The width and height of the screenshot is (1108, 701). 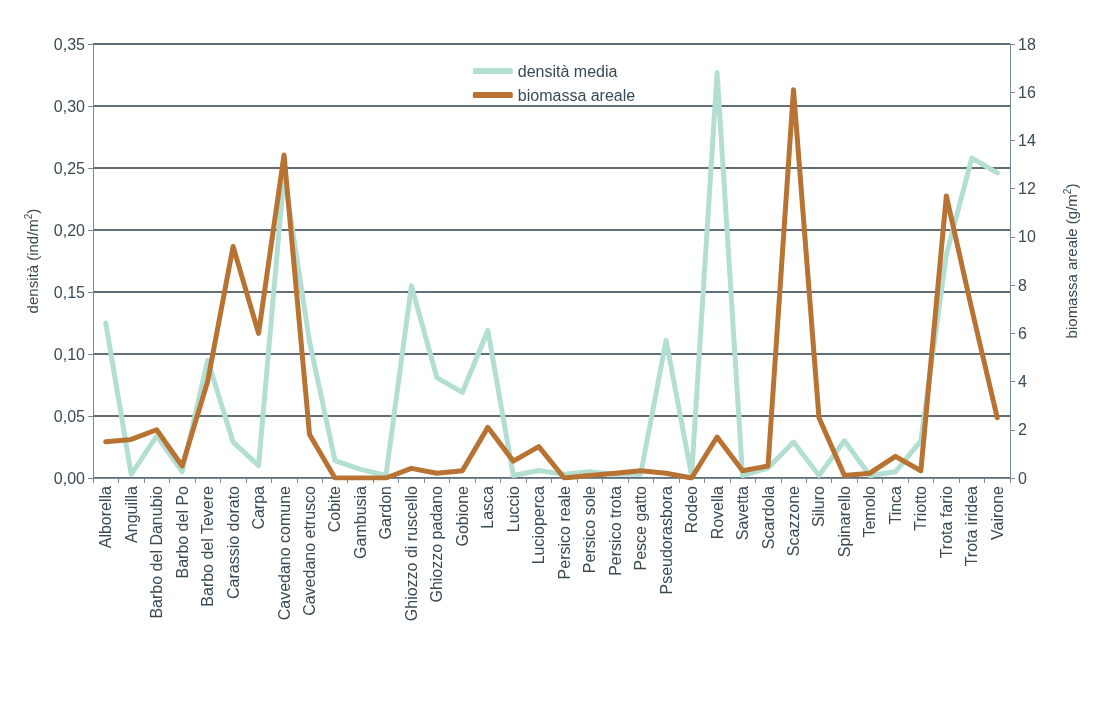 What do you see at coordinates (564, 532) in the screenshot?
I see `x-tick-label: Persico reale` at bounding box center [564, 532].